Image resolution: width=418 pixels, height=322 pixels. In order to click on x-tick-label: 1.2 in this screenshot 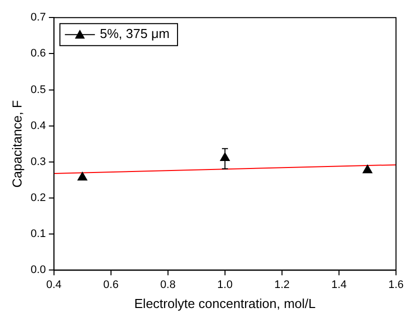, I will do `click(282, 284)`.